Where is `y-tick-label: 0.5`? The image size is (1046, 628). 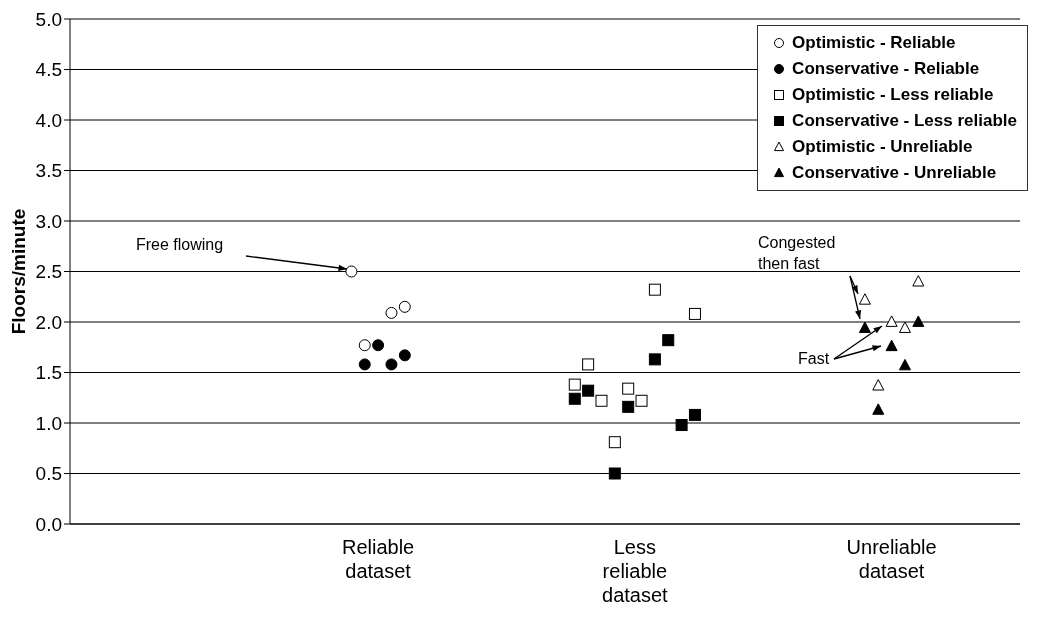 y-tick-label: 0.5 is located at coordinates (48, 474).